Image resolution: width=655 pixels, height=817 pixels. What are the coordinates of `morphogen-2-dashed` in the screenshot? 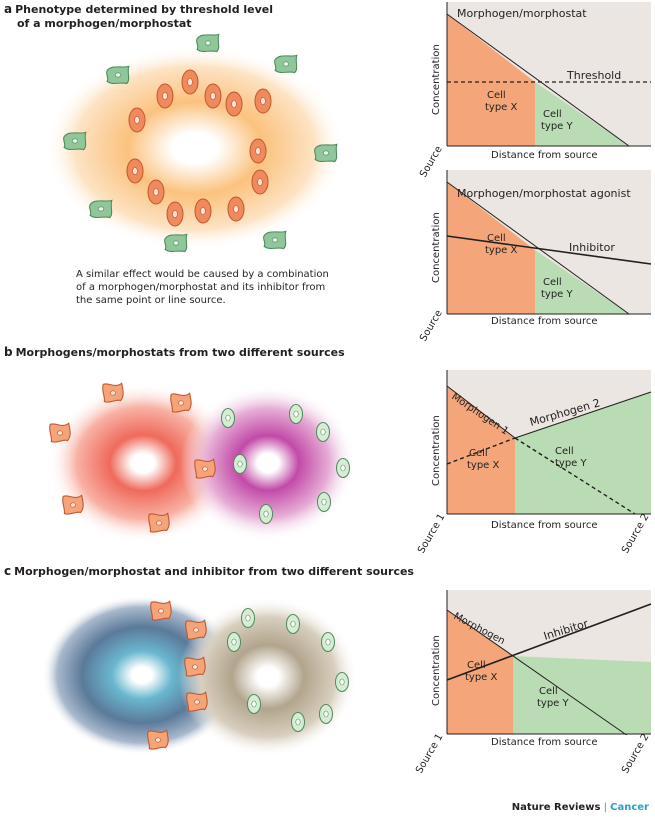 It's located at (481, 451).